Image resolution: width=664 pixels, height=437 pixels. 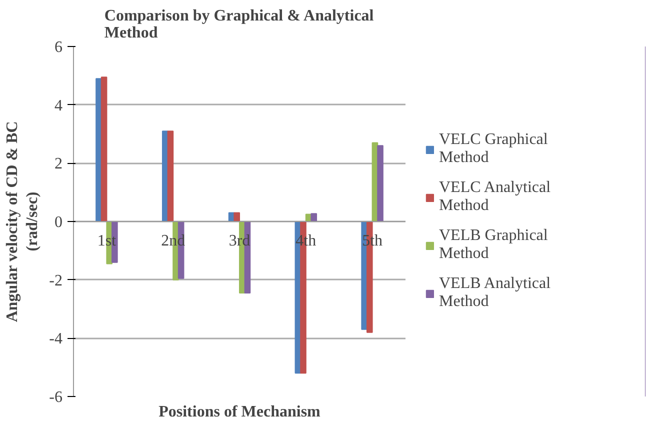 I want to click on legend-label: VELC Graphical Method, so click(x=493, y=149).